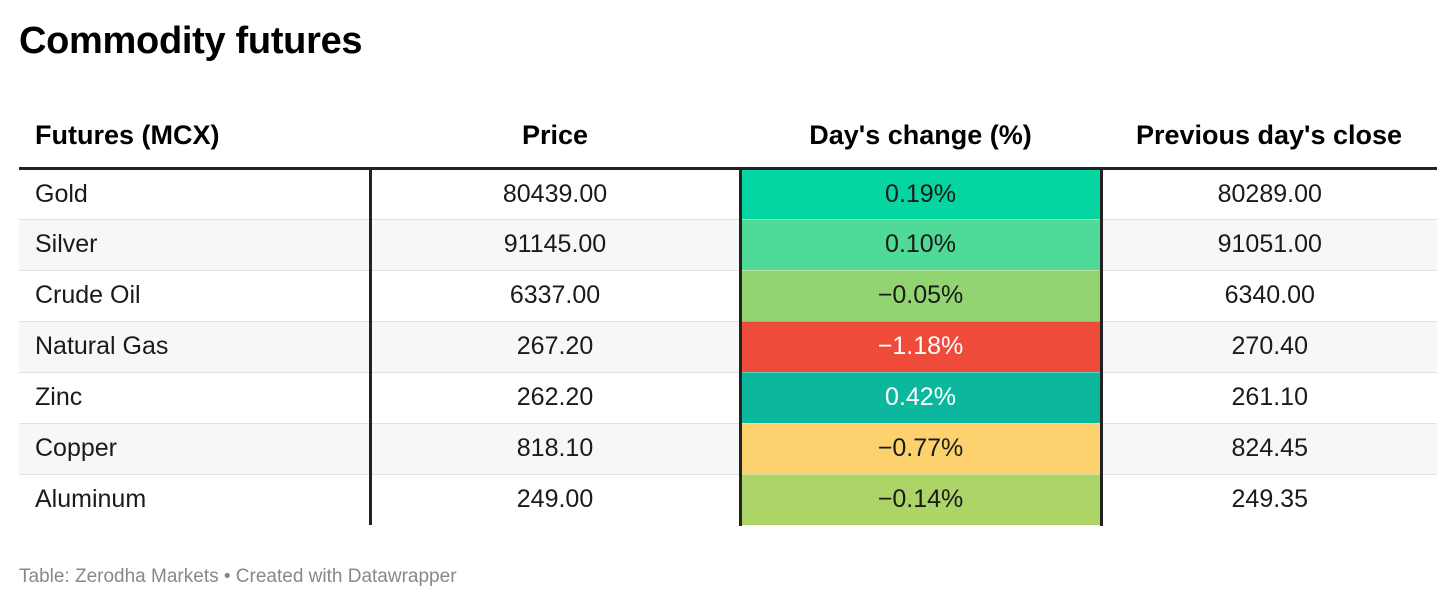  I want to click on table-row: Zinc 262.20 0.42% 261.10, so click(728, 398).